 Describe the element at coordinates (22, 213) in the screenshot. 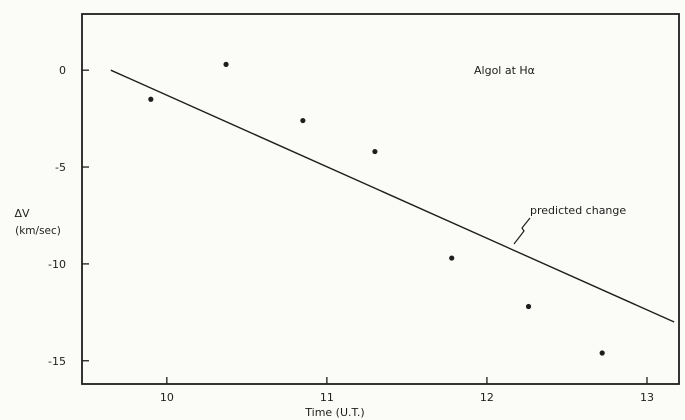

I see `y-axis-label-delta-v: ΔV` at that location.